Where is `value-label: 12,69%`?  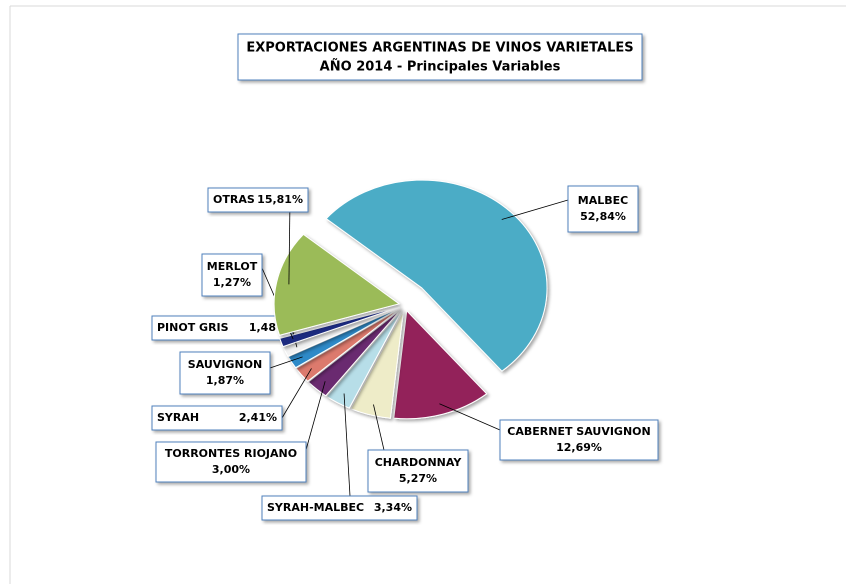
value-label: 12,69% is located at coordinates (579, 447).